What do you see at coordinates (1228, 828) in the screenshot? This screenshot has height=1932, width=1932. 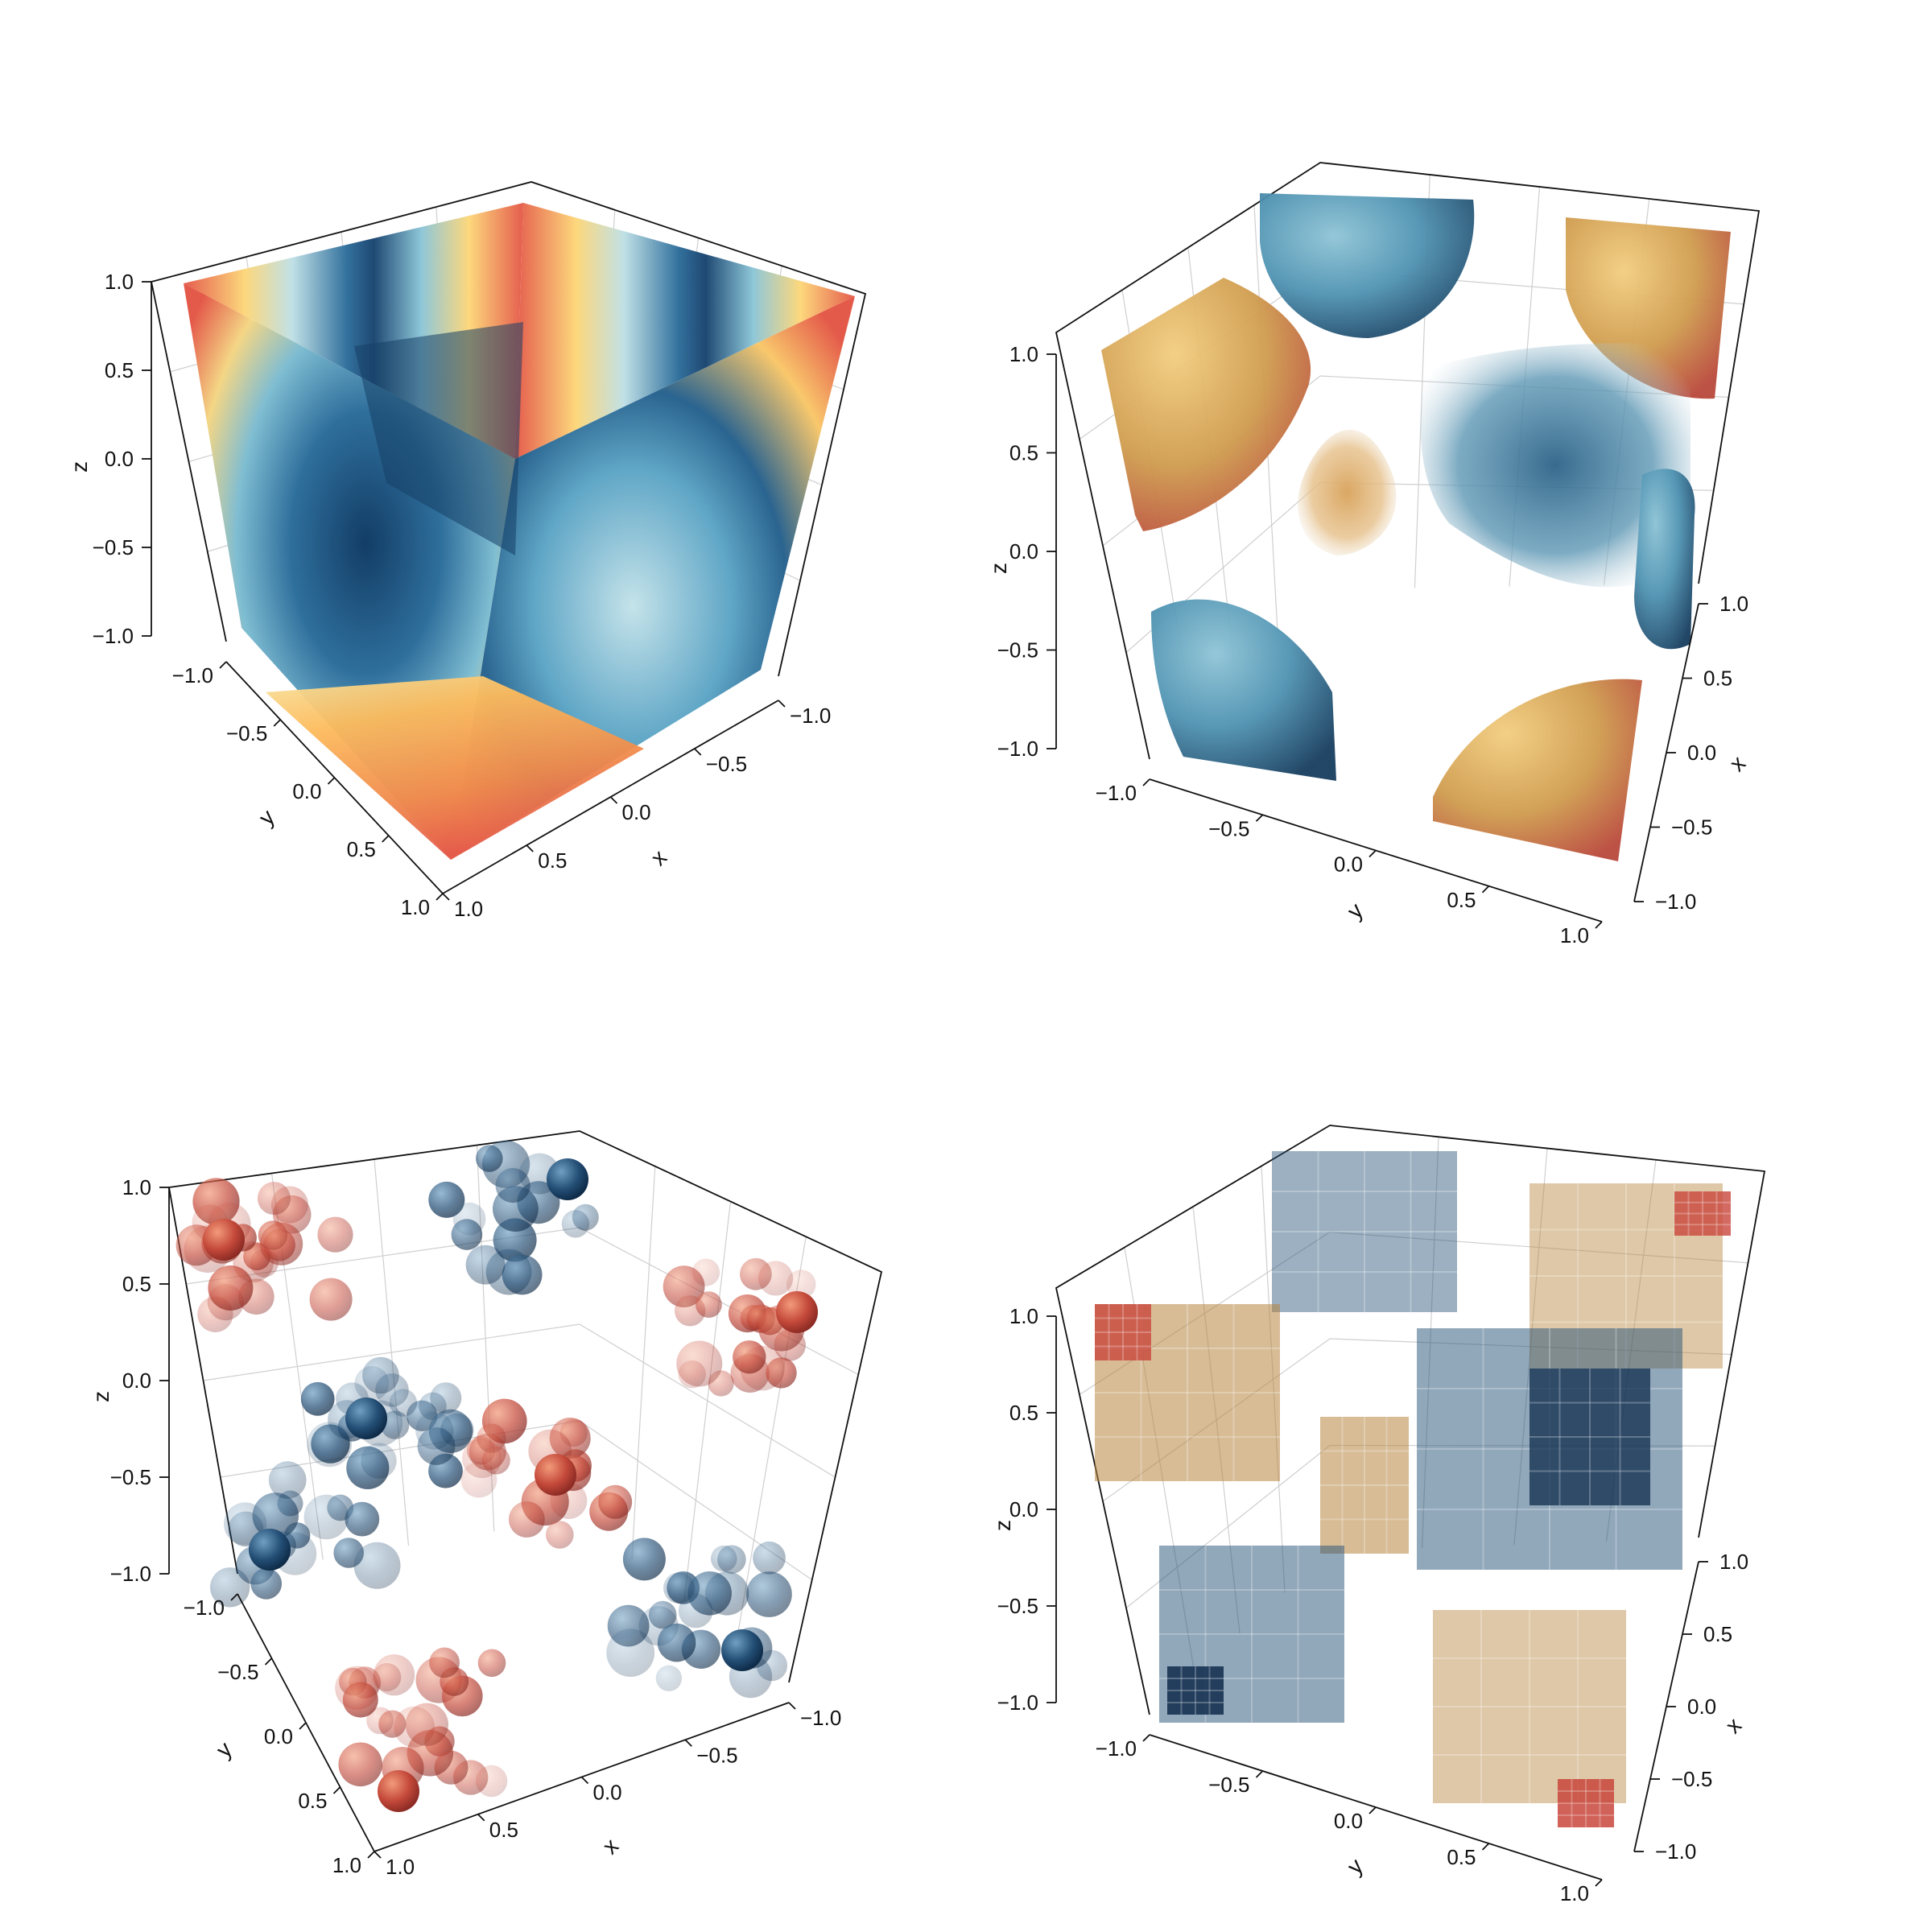 I see `panel-2-y-tick-label: −0.5` at bounding box center [1228, 828].